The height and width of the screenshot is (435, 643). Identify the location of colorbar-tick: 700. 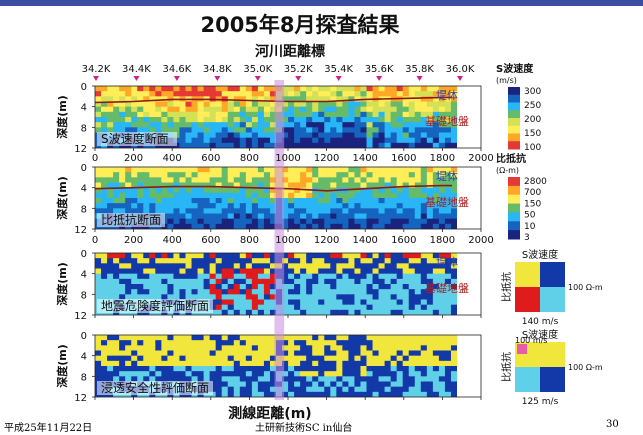
(532, 193).